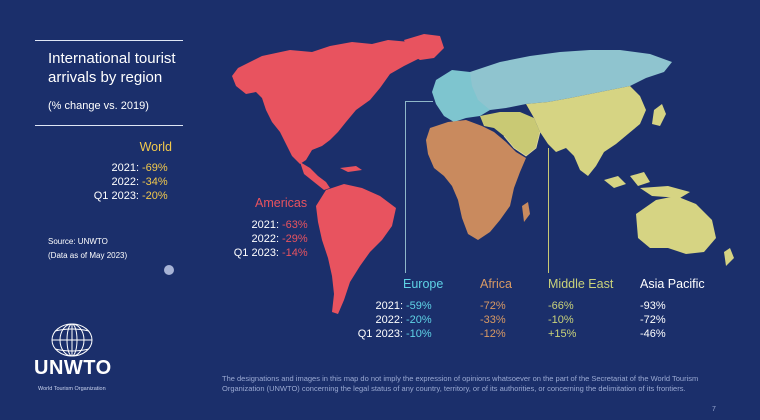 This screenshot has width=760, height=420. Describe the element at coordinates (155, 147) in the screenshot. I see `world-label: World` at that location.